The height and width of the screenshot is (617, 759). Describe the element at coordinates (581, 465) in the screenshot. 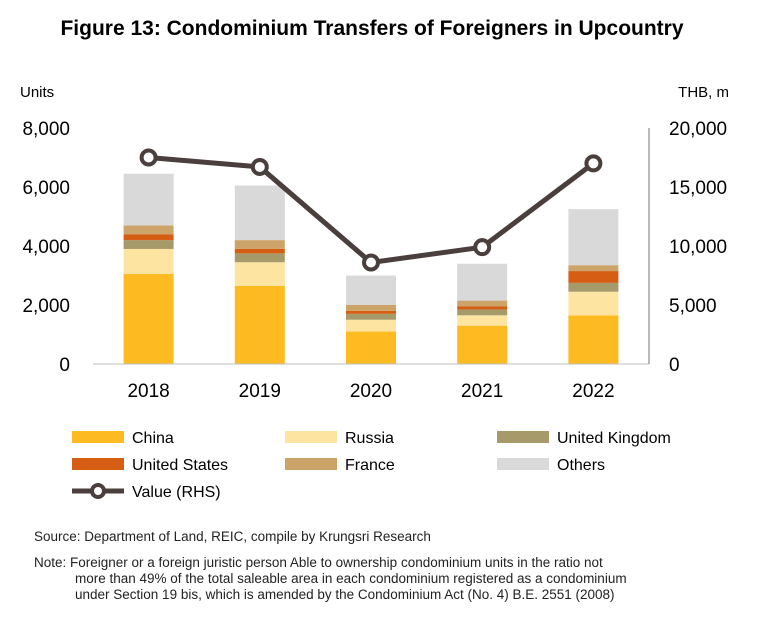

I see `legend-label-others: Others` at that location.